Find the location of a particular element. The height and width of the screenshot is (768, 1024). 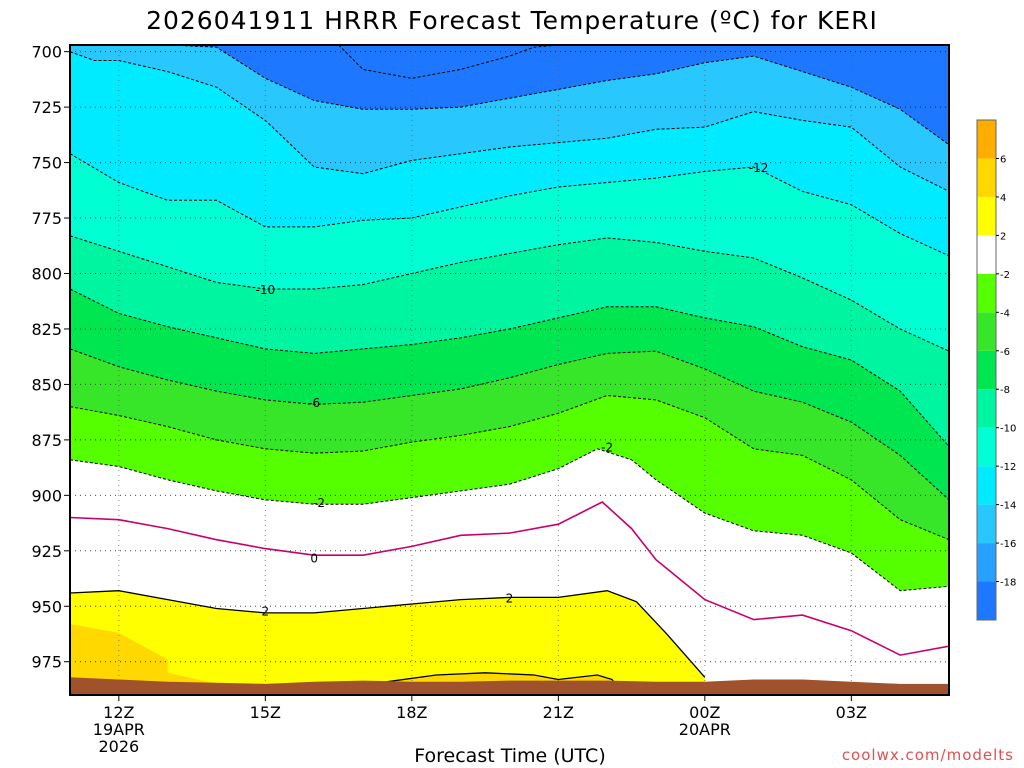

y-tick-label: 975 is located at coordinates (46, 662).